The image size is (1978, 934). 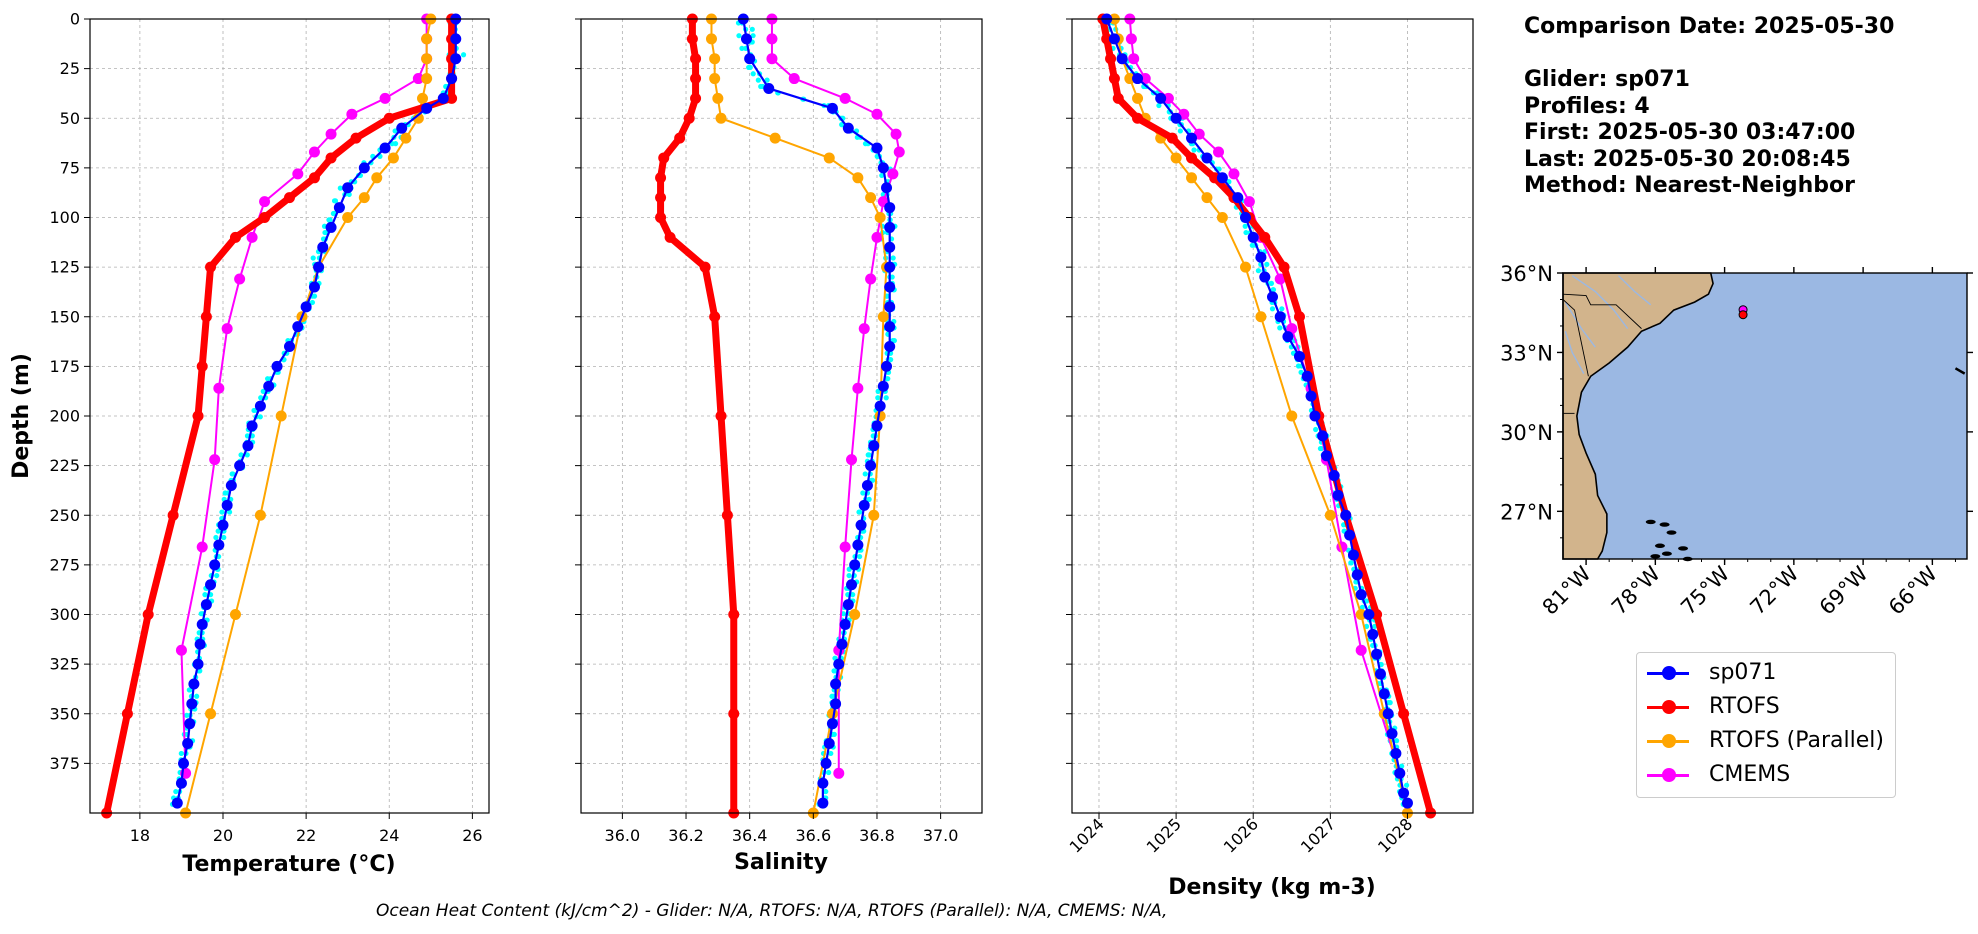 I want to click on comparison-date: Comparison Date: 2025-05-30, so click(x=1709, y=26).